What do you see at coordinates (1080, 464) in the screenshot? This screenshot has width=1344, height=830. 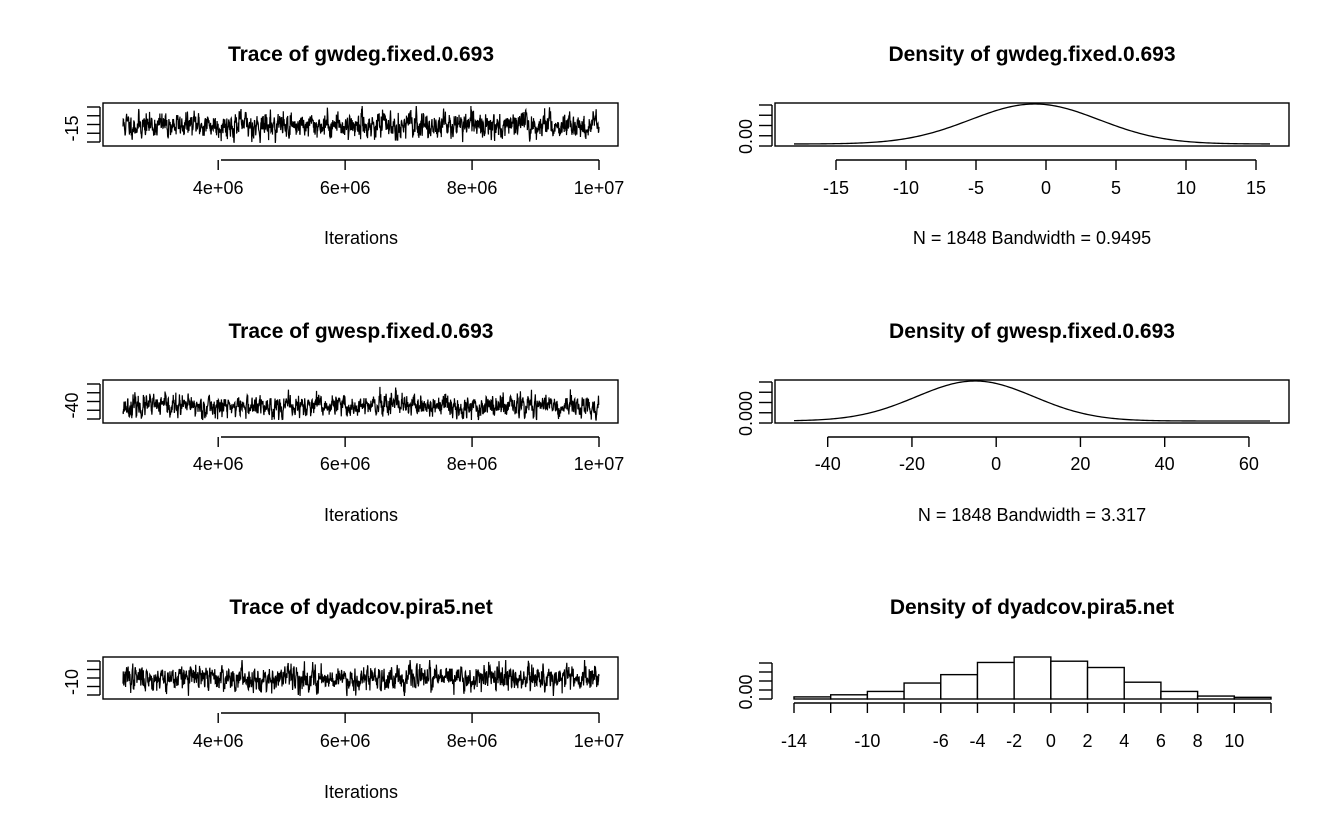 I see `x-tick-label: 20` at bounding box center [1080, 464].